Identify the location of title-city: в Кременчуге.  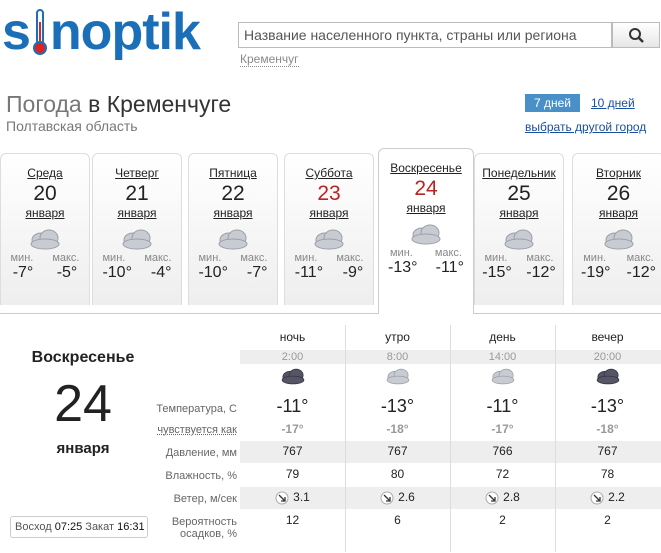
(160, 104).